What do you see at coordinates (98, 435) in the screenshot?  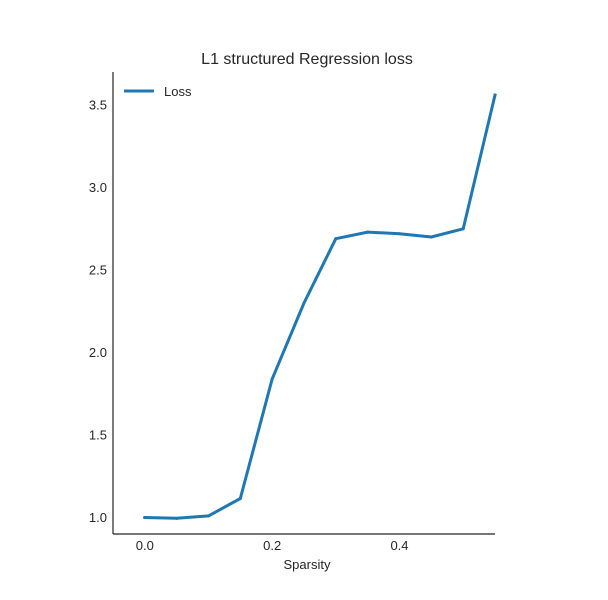 I see `y-tick-label: 1.5` at bounding box center [98, 435].